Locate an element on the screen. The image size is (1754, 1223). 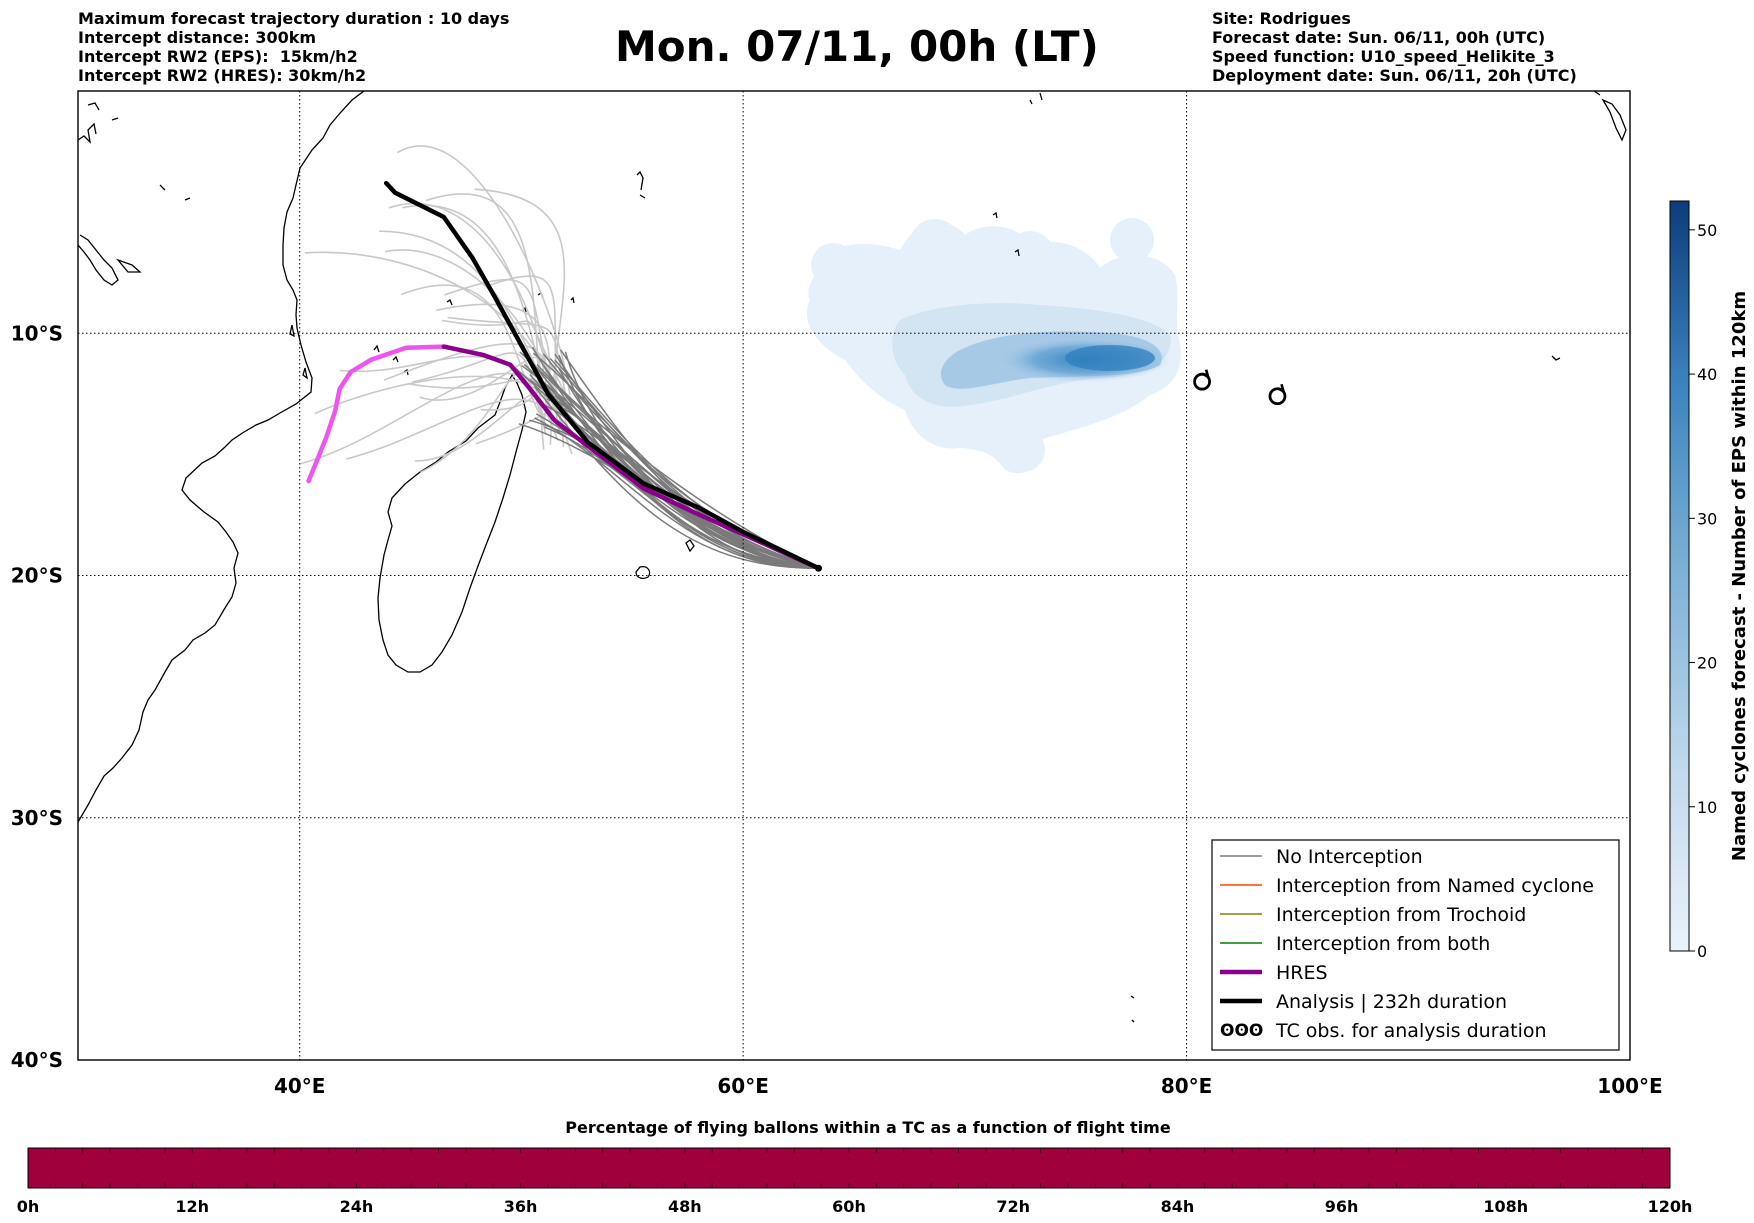
legend-label: Interception from Trochoid is located at coordinates (1401, 915).